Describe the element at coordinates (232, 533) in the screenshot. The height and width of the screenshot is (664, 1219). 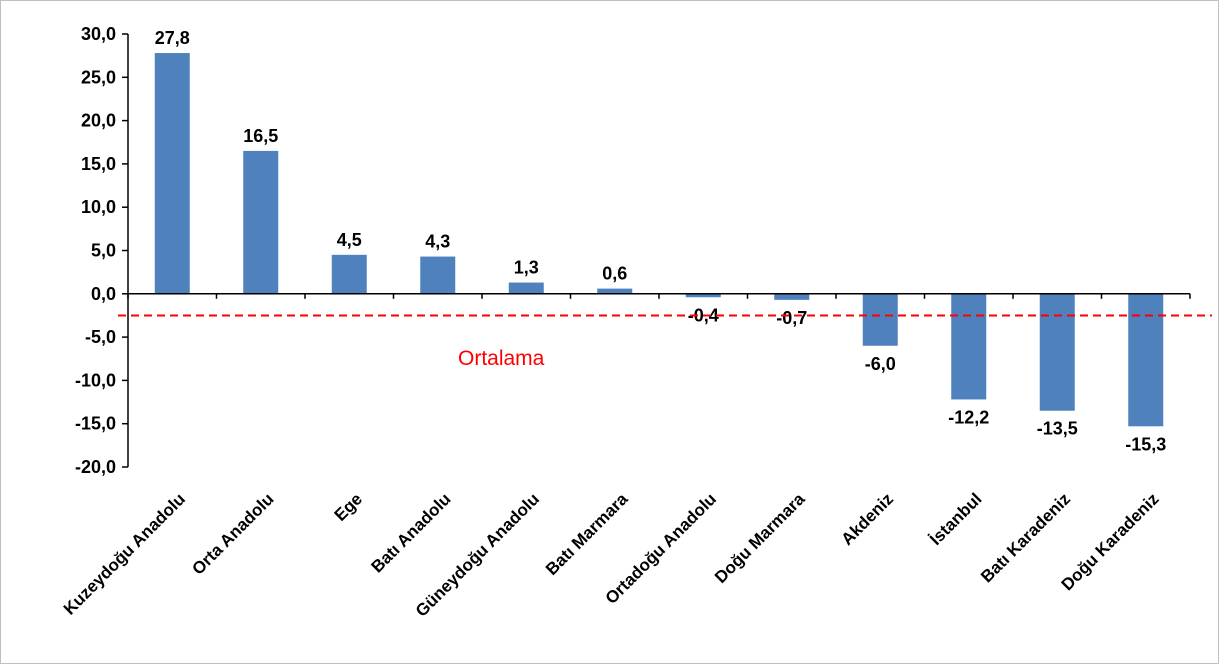
I see `category-label: Orta Anadolu` at that location.